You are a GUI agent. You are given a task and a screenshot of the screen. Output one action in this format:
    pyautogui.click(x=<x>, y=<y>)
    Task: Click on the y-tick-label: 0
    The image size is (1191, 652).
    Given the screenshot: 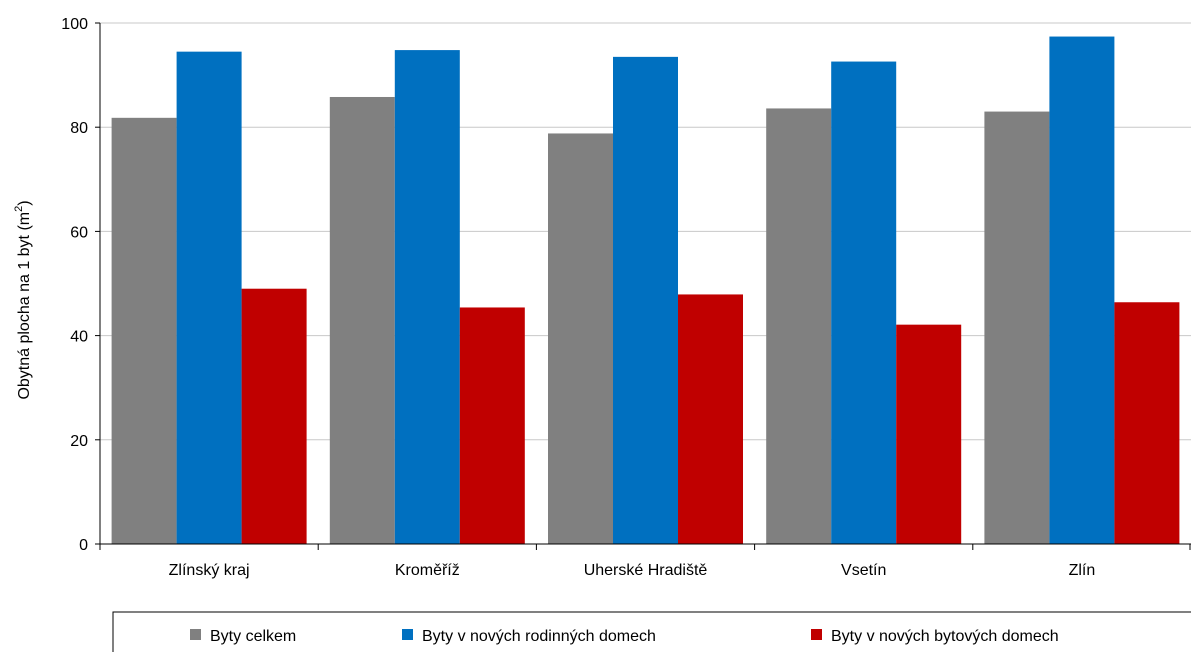 What is the action you would take?
    pyautogui.click(x=83, y=545)
    